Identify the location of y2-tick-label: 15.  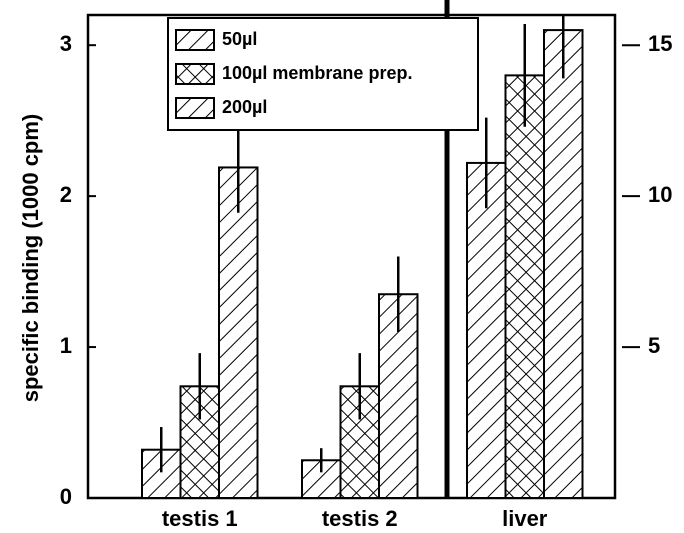
(660, 43).